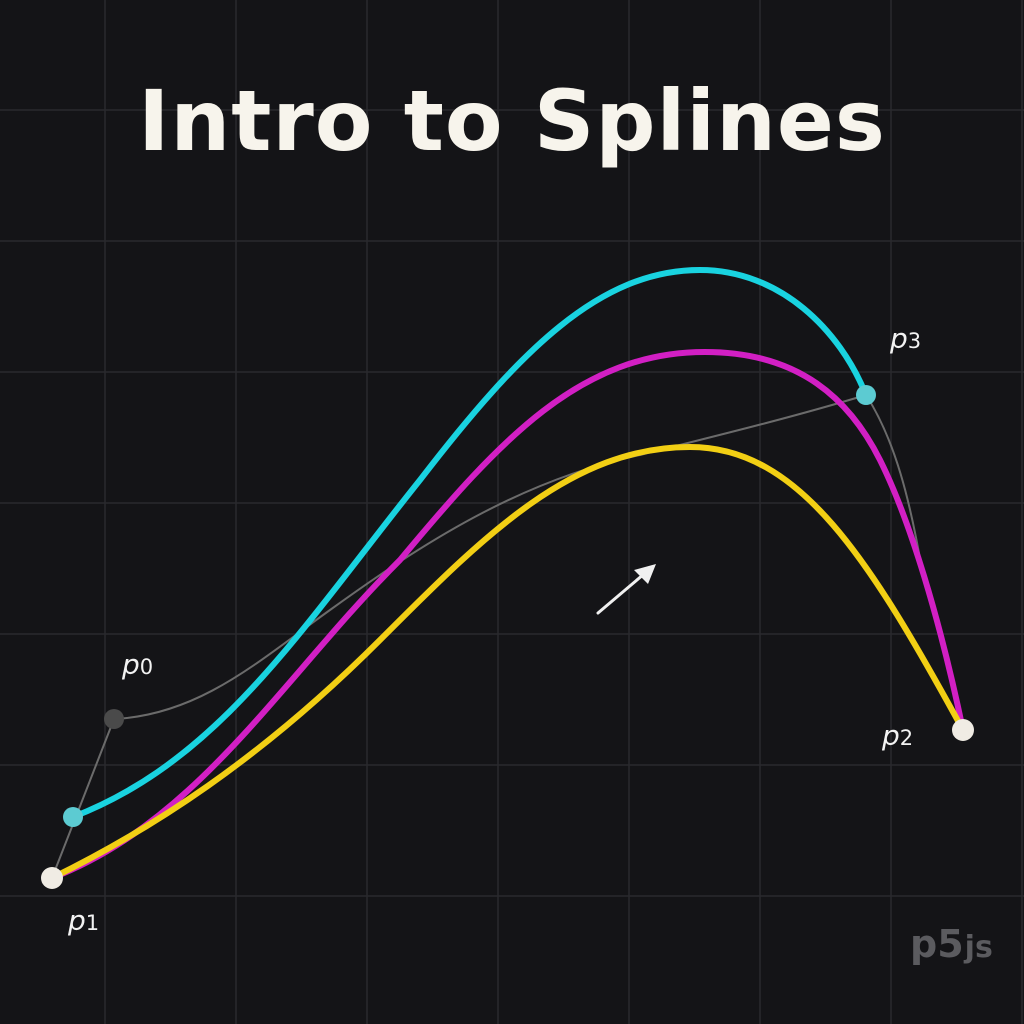  I want to click on control-point-p2, so click(963, 730).